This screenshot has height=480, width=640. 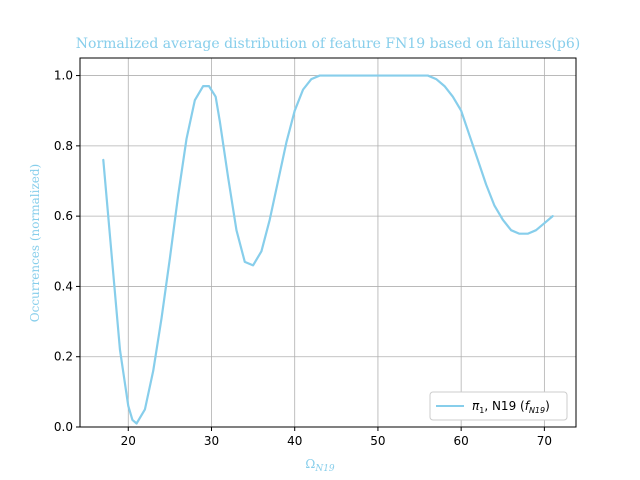 What do you see at coordinates (544, 441) in the screenshot?
I see `x-tick-label: 70` at bounding box center [544, 441].